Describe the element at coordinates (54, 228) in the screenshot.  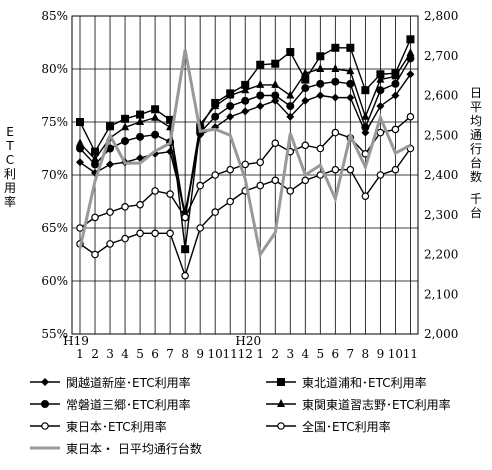
I see `left-tick-label: 65%` at that location.